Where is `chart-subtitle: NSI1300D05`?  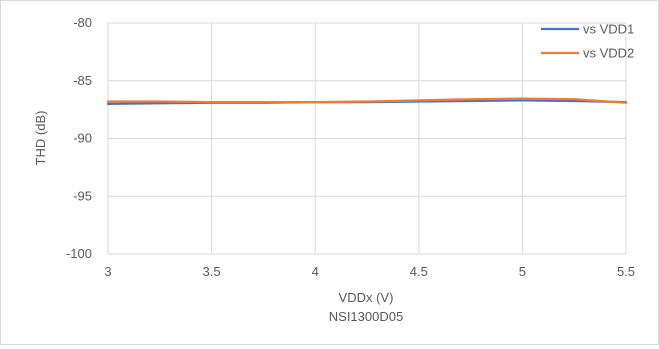
chart-subtitle: NSI1300D05 is located at coordinates (366, 316).